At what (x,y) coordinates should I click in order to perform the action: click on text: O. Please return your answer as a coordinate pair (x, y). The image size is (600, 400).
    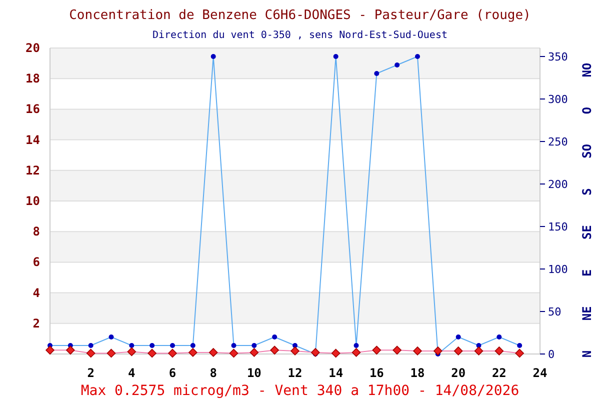
    Looking at the image, I should click on (587, 110).